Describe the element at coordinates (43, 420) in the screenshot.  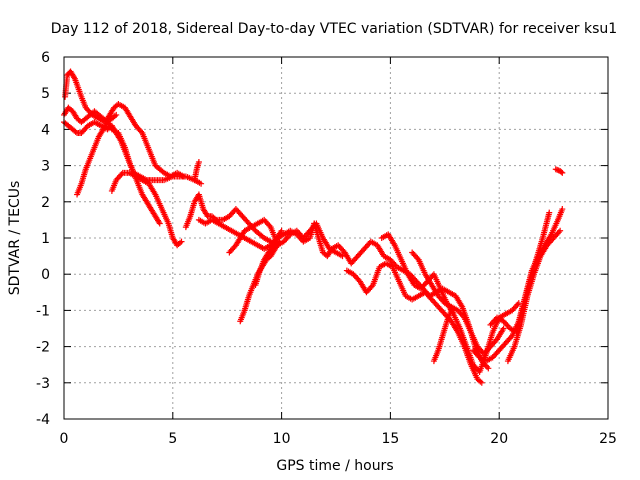
I see `y-tick-label: -4` at that location.